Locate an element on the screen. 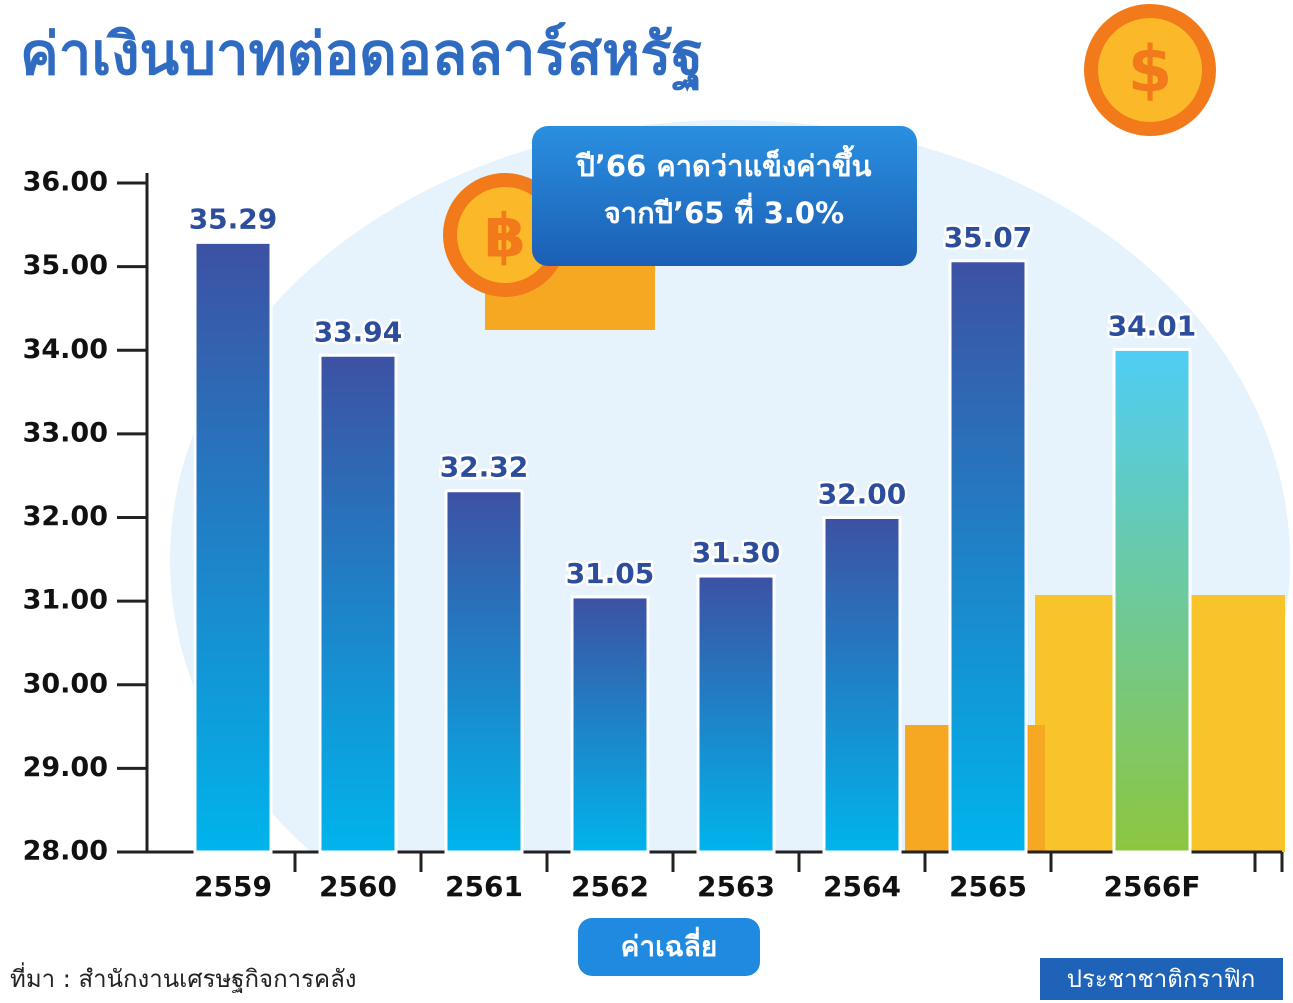 The height and width of the screenshot is (1003, 1293). x-tick-label: 2564 is located at coordinates (862, 886).